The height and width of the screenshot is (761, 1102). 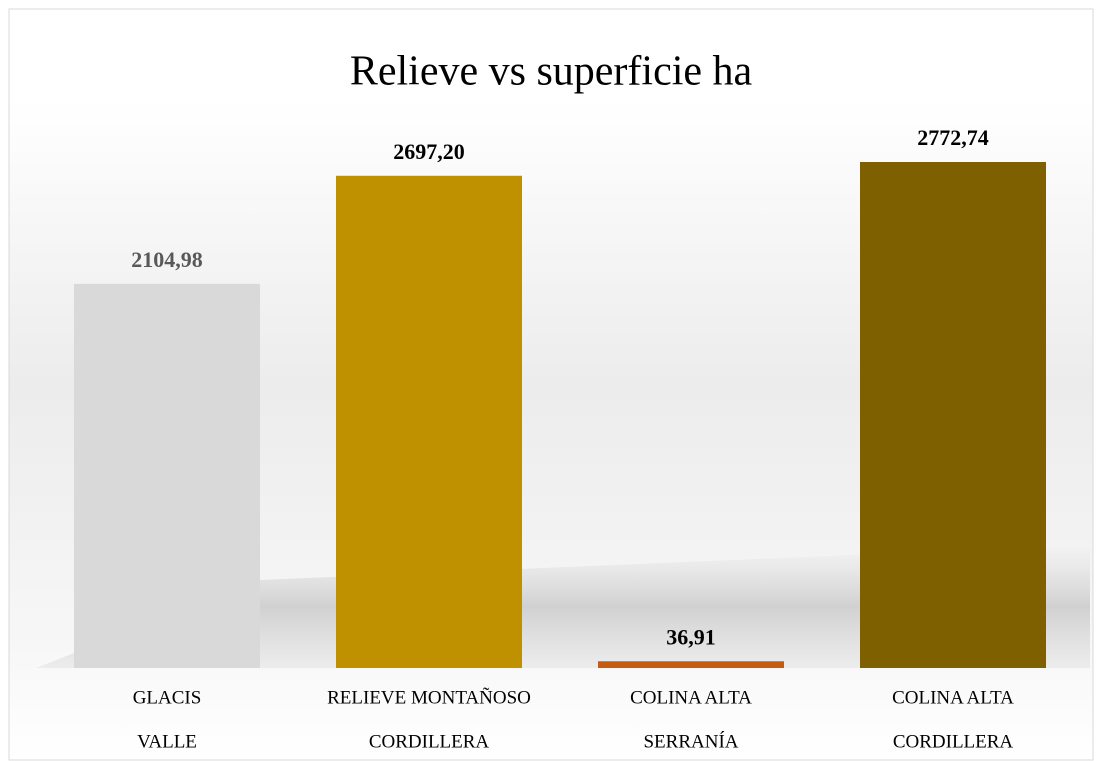 What do you see at coordinates (167, 259) in the screenshot?
I see `data-label: 2104,98` at bounding box center [167, 259].